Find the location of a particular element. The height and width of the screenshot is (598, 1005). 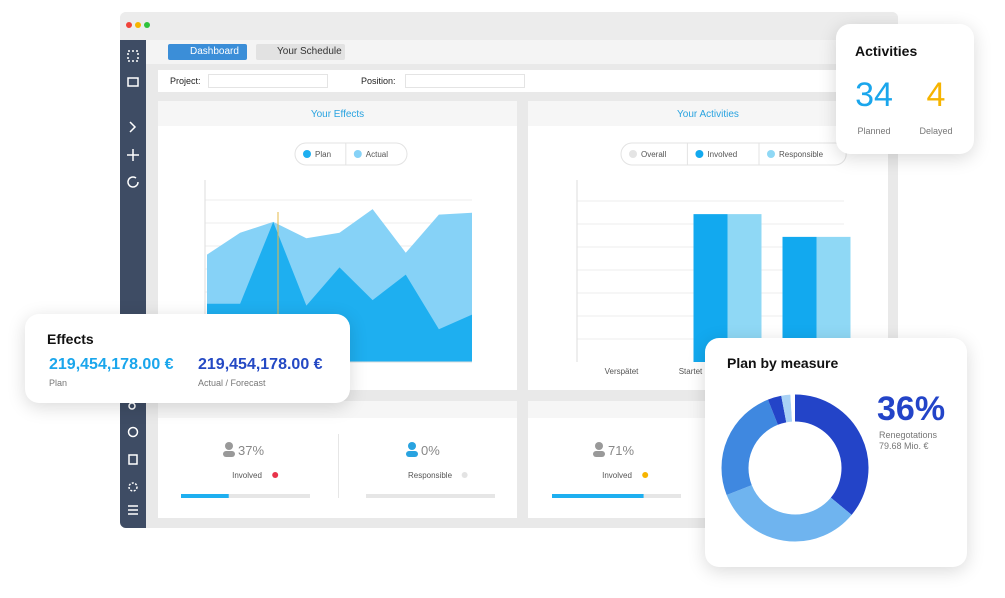

divider is located at coordinates (338, 466).